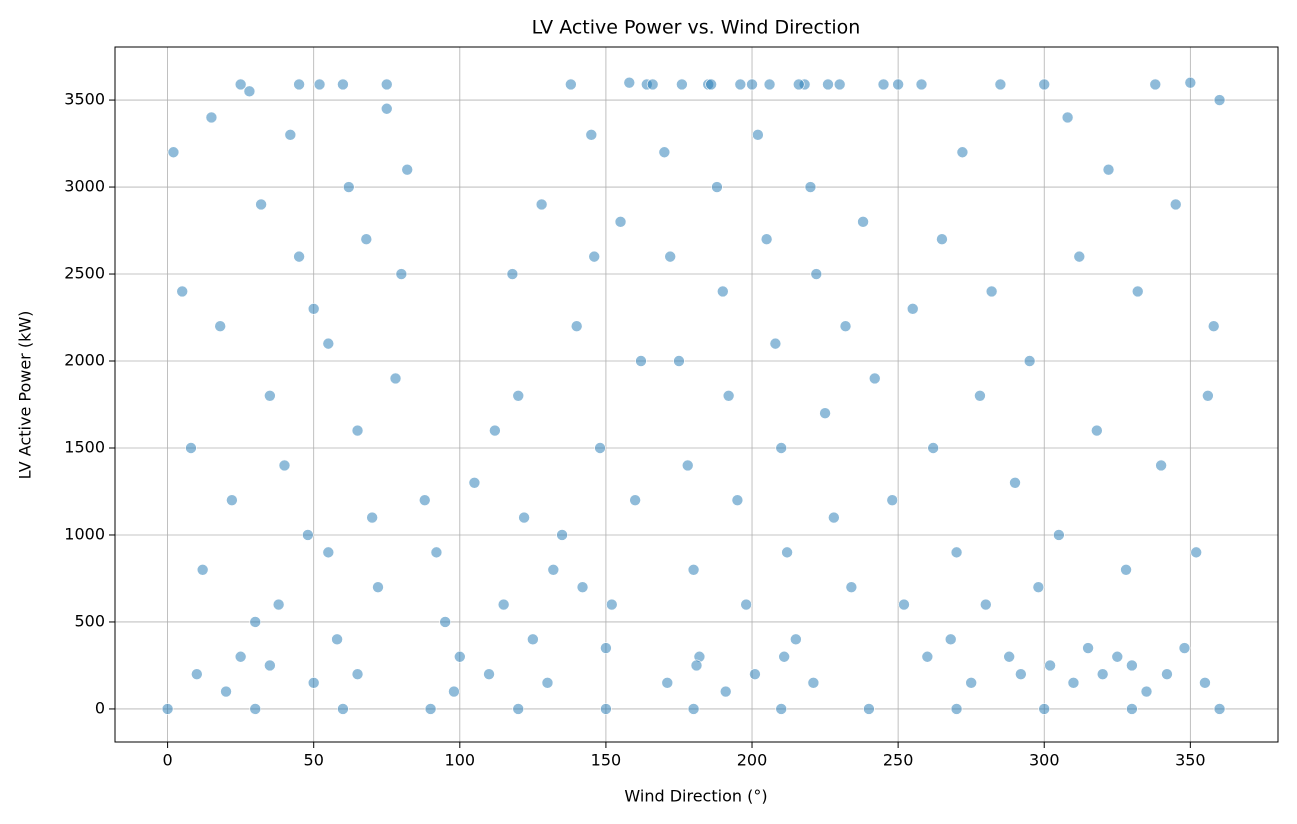  What do you see at coordinates (84, 273) in the screenshot?
I see `y-tick-label: 2500` at bounding box center [84, 273].